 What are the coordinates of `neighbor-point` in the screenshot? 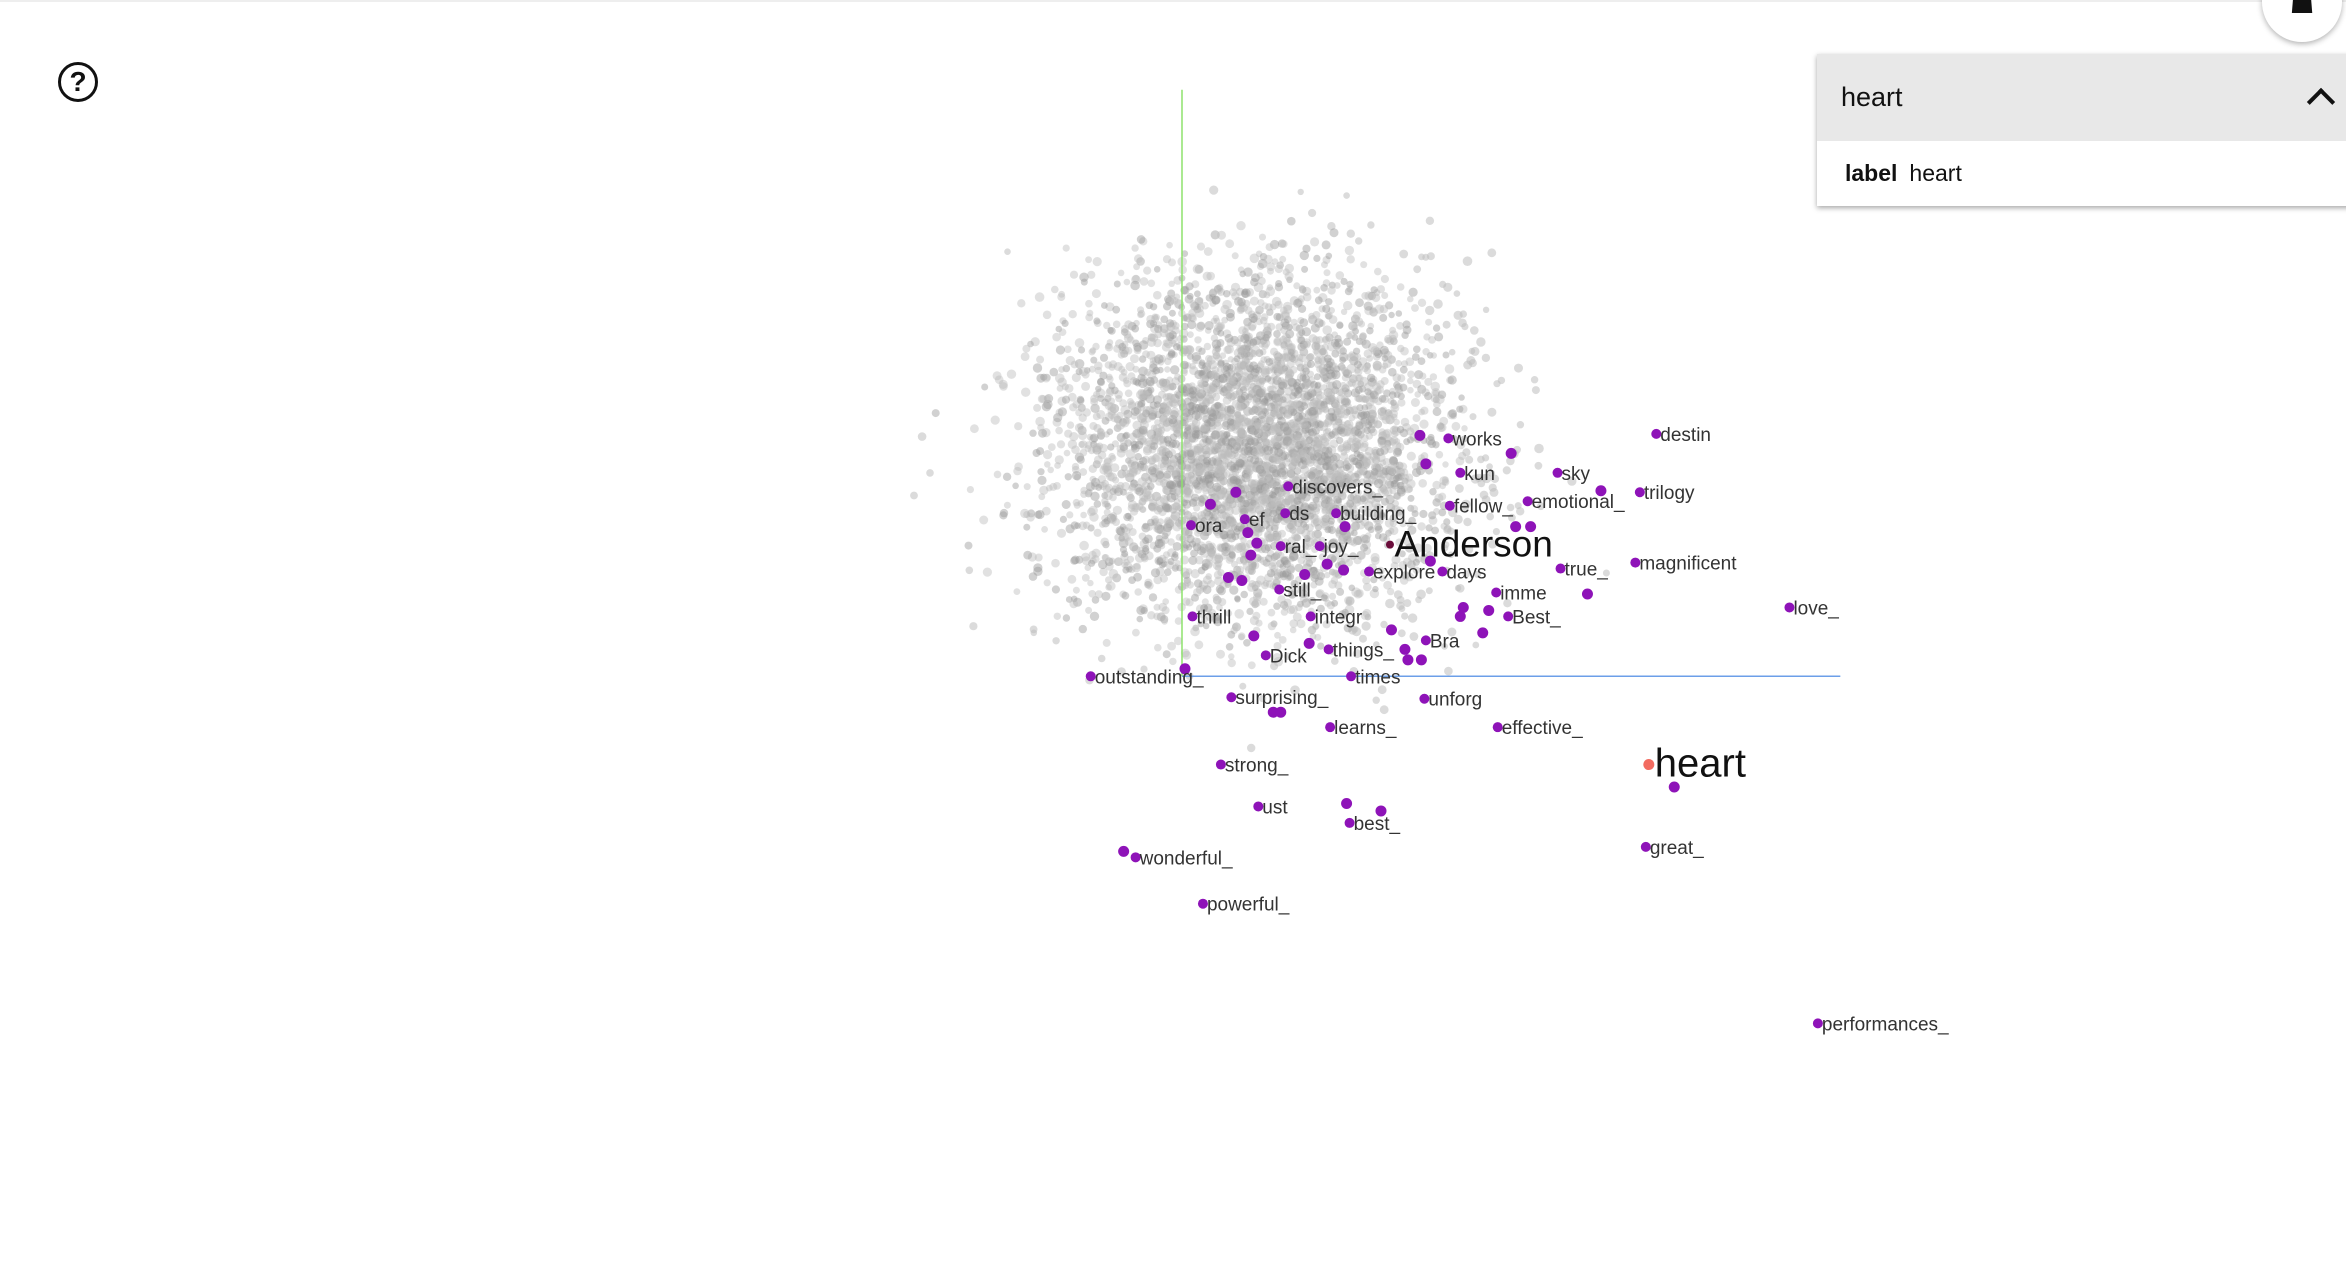 It's located at (1511, 453).